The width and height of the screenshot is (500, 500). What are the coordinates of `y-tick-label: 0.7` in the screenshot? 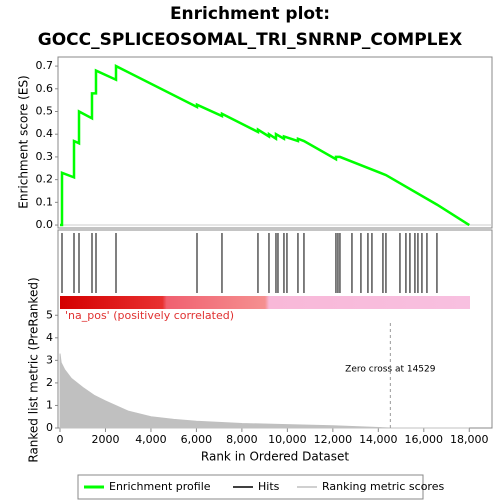 It's located at (45, 65).